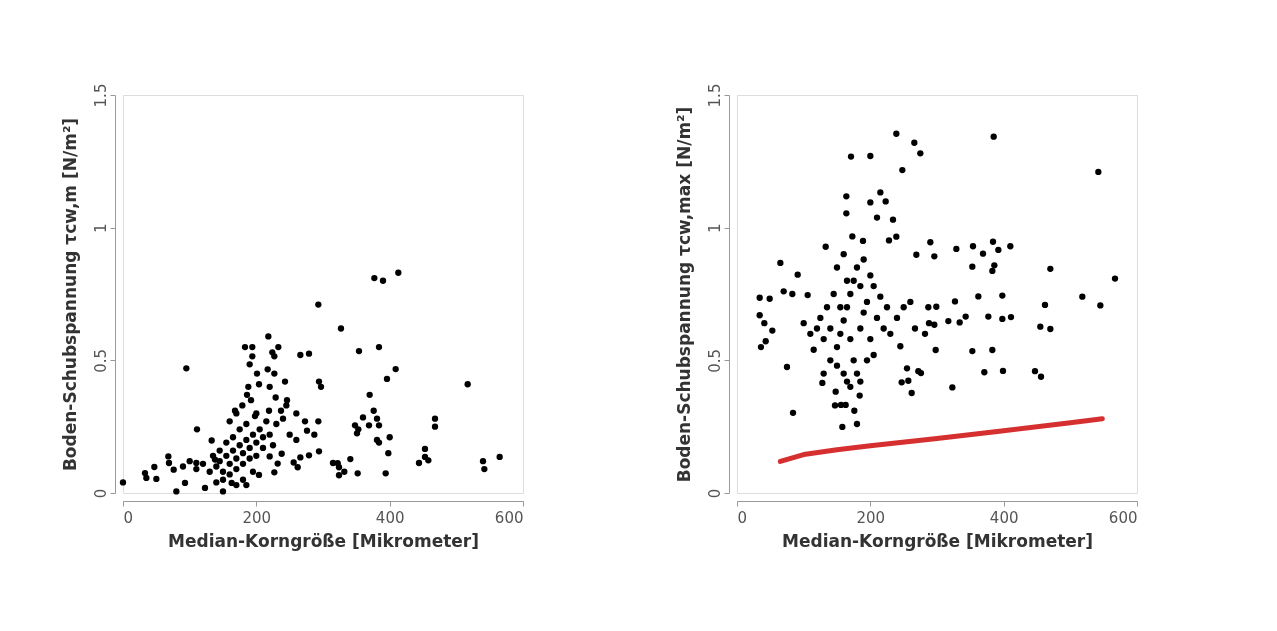 The height and width of the screenshot is (631, 1277). What do you see at coordinates (69, 294) in the screenshot?
I see `y-axis-title: Boden-Schubspannung τcw,m [N/m²]` at bounding box center [69, 294].